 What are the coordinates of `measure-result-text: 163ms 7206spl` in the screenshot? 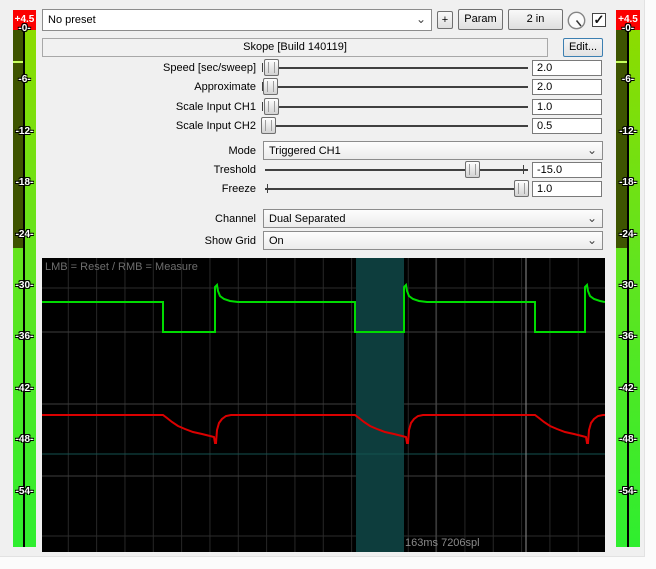 It's located at (442, 543).